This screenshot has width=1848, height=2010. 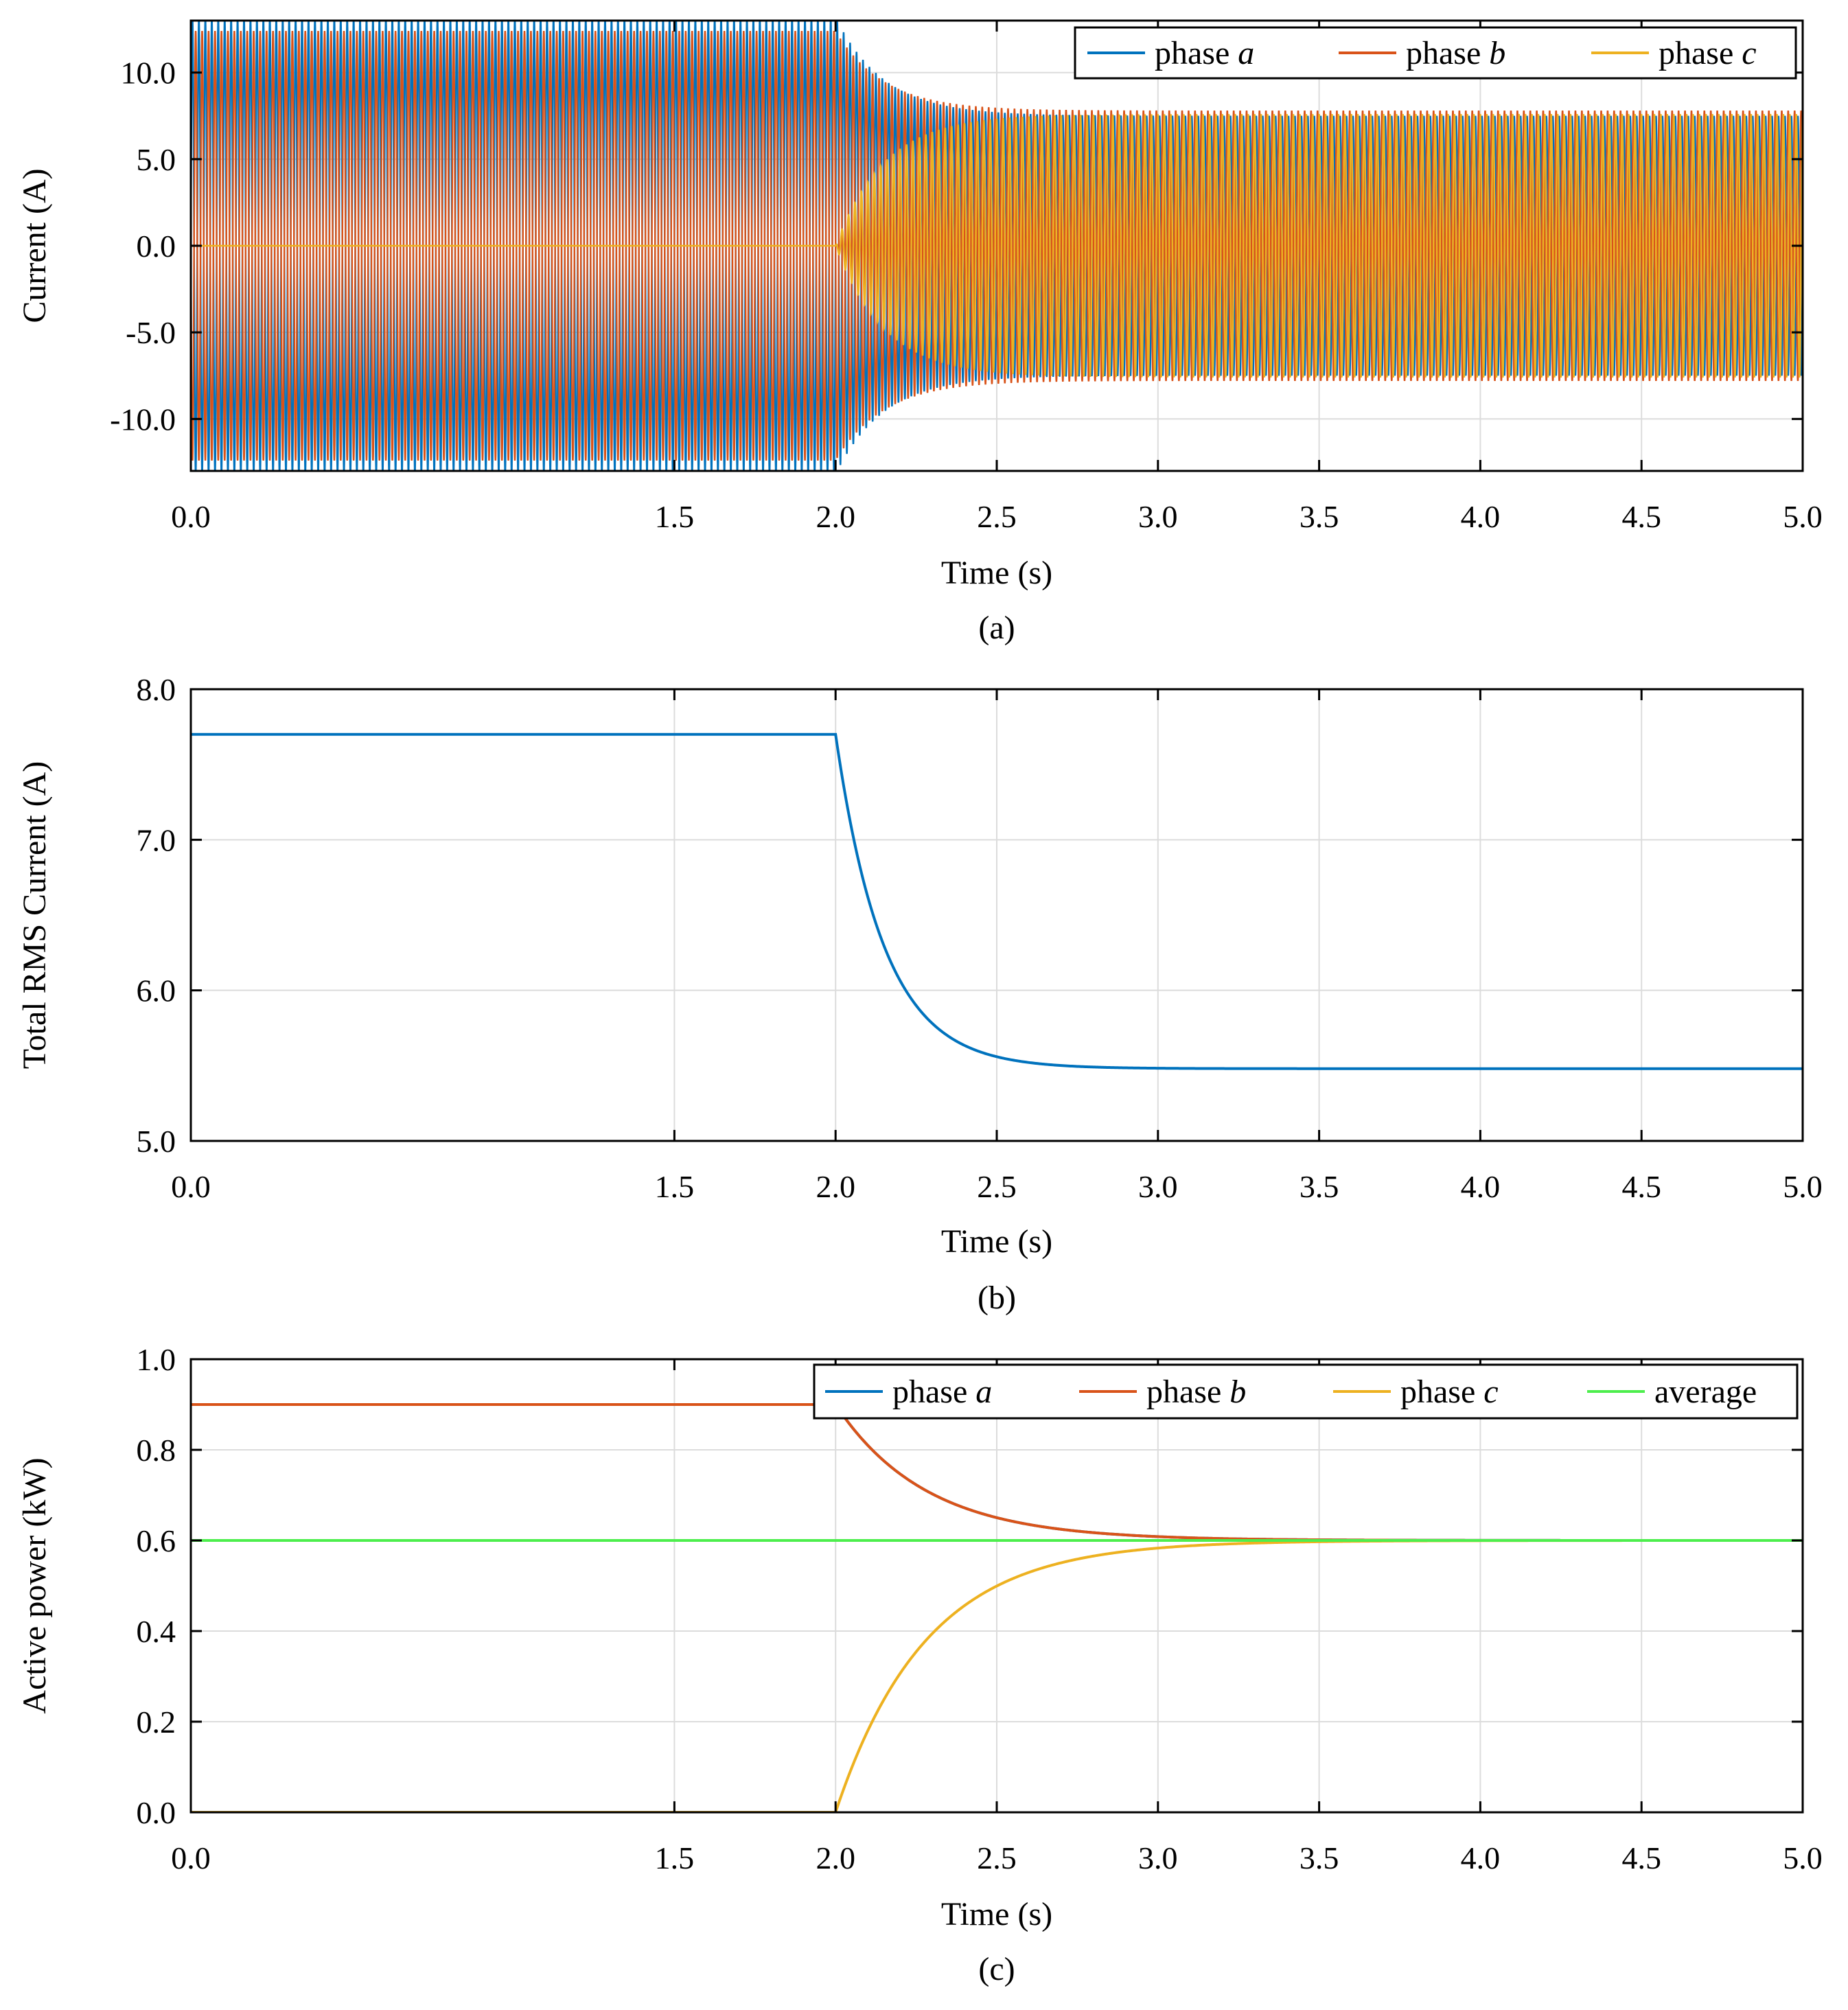 I want to click on panel-caption: (a), so click(x=996, y=628).